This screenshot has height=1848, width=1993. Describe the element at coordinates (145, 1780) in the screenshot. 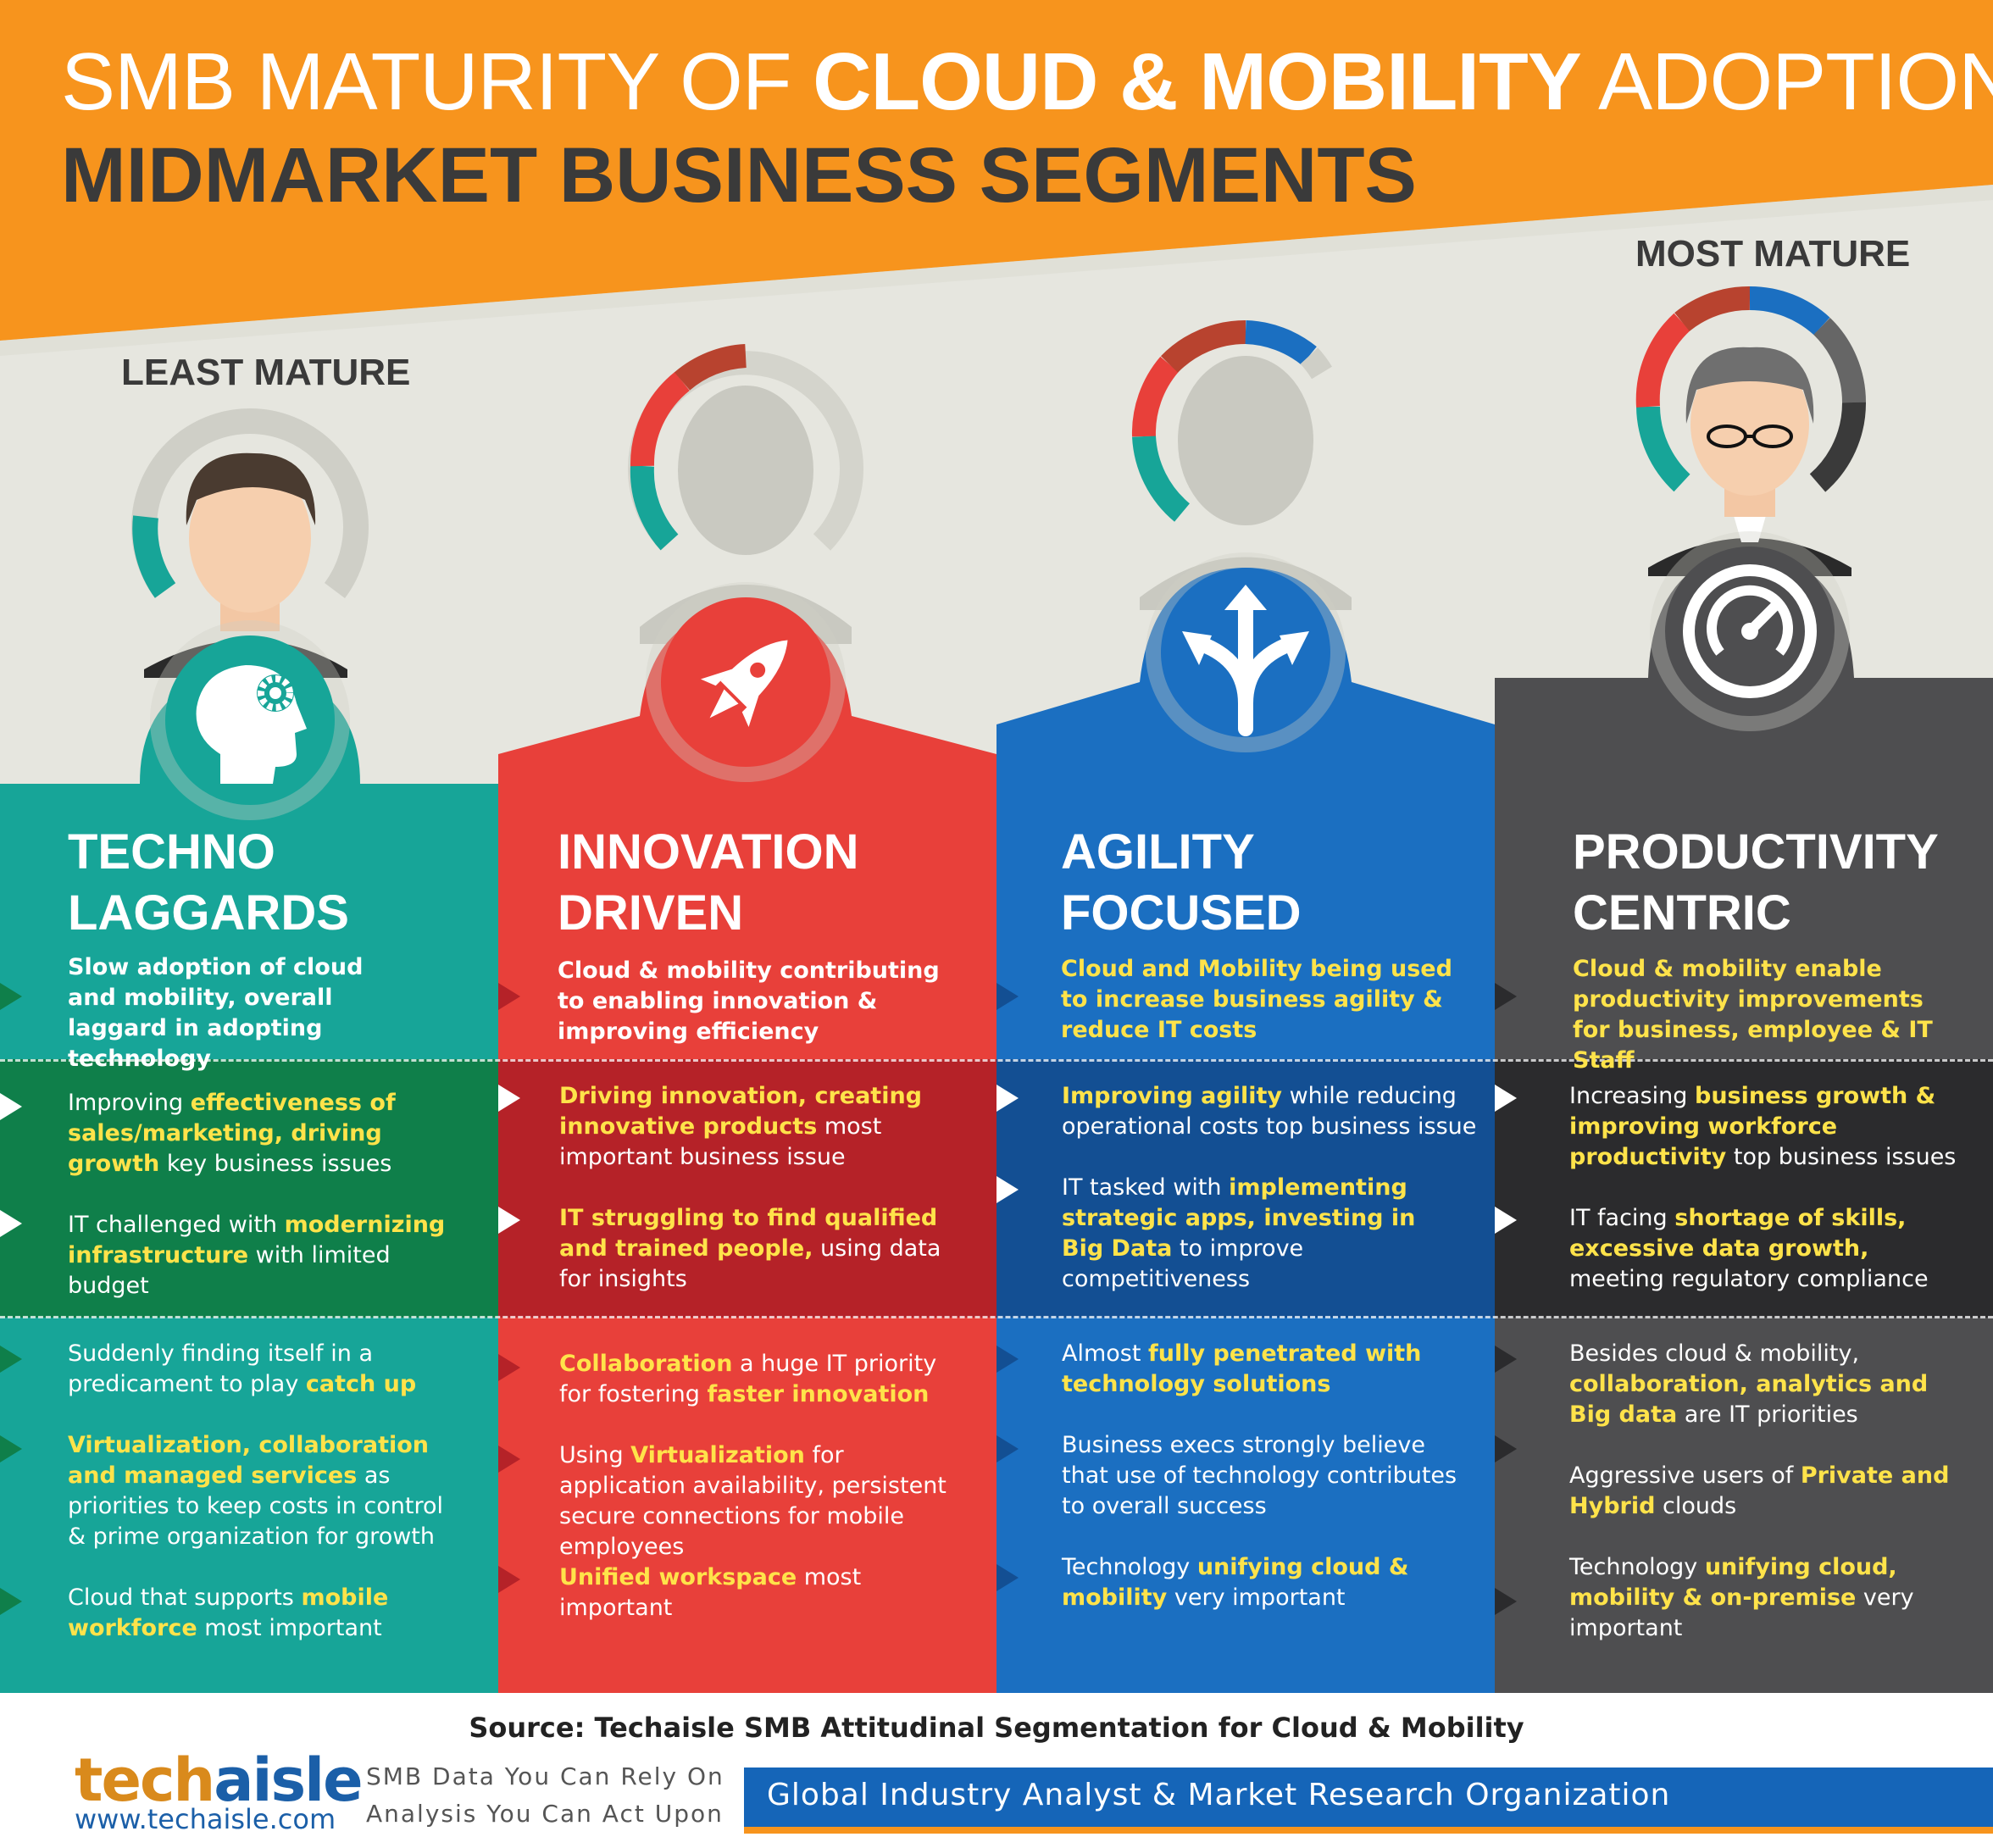

I see `logo-part-tech: tech` at that location.